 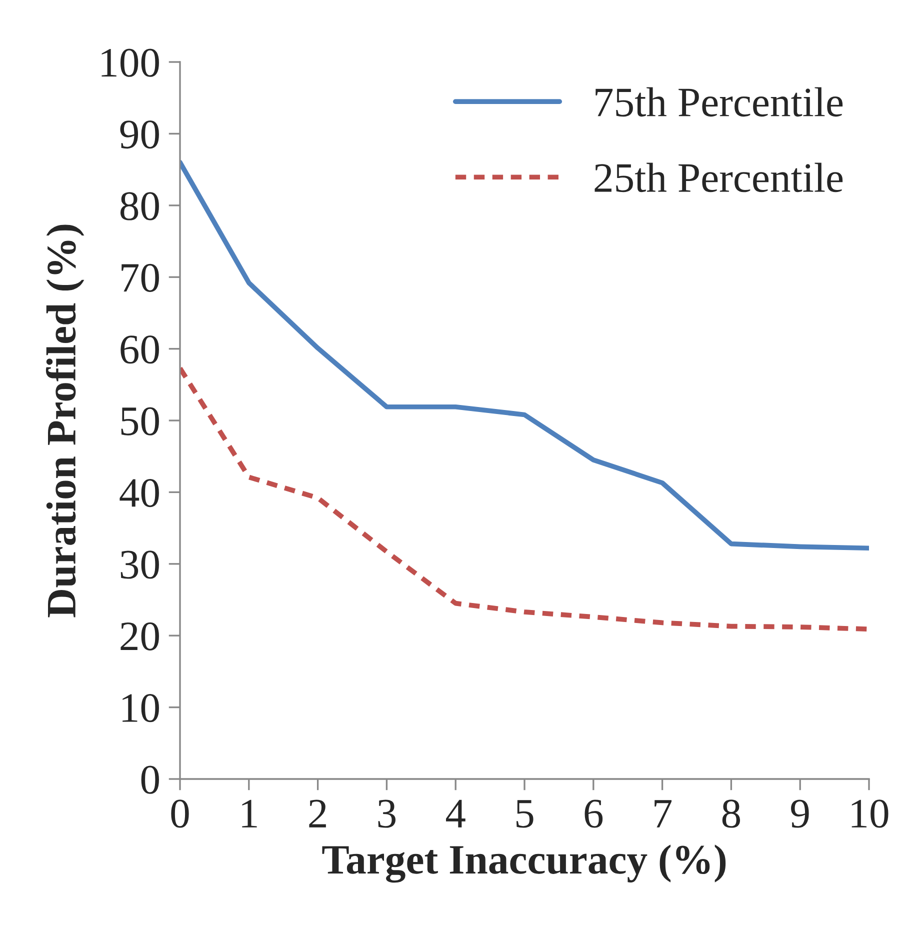 I want to click on y-tick-label: 90, so click(x=139, y=134).